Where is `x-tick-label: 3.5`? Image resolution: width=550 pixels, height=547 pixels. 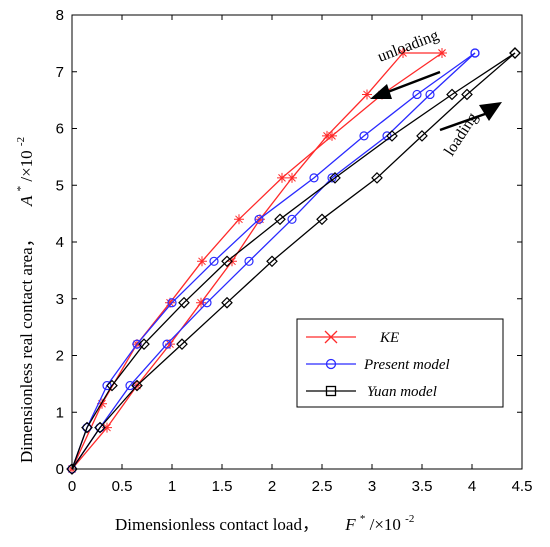
x-tick-label: 3.5 is located at coordinates (422, 486).